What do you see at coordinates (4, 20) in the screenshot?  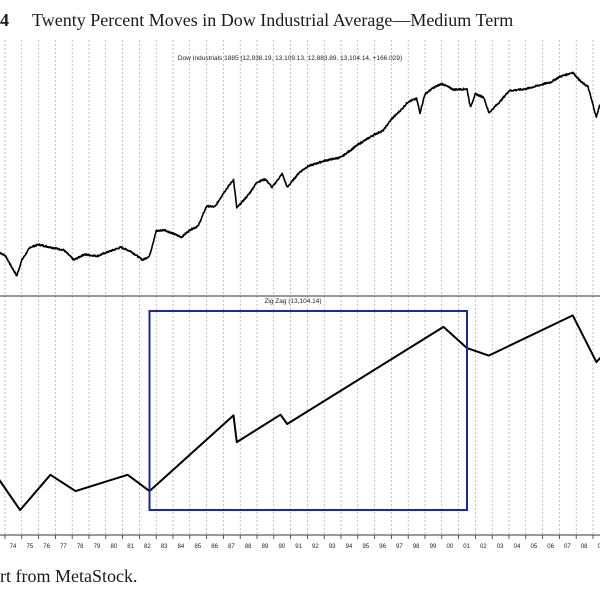 I see `figure-number: 4` at bounding box center [4, 20].